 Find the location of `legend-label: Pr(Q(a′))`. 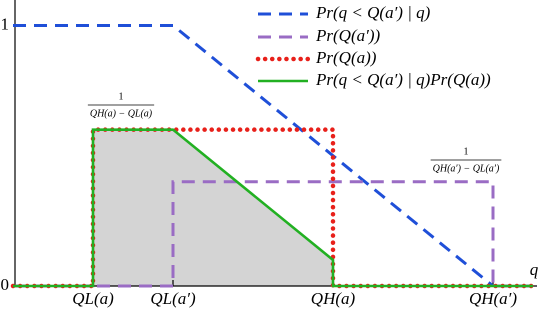

legend-label: Pr(Q(a′)) is located at coordinates (347, 35).